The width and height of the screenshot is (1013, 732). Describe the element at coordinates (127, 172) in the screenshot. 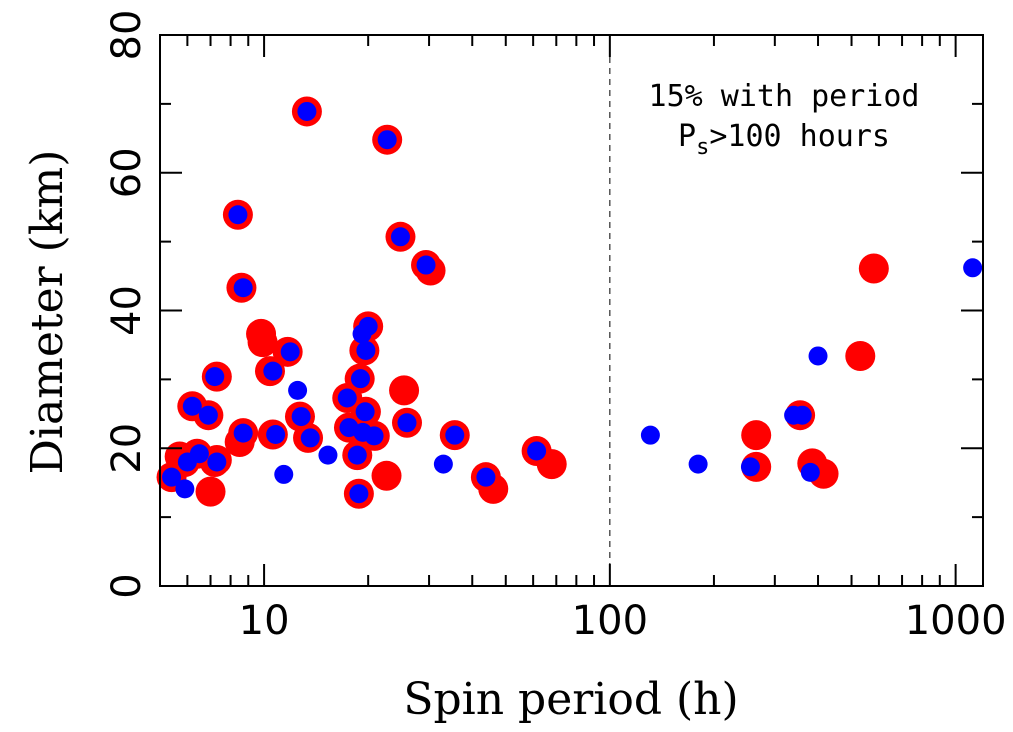

I see `y-tick-label: 60` at that location.